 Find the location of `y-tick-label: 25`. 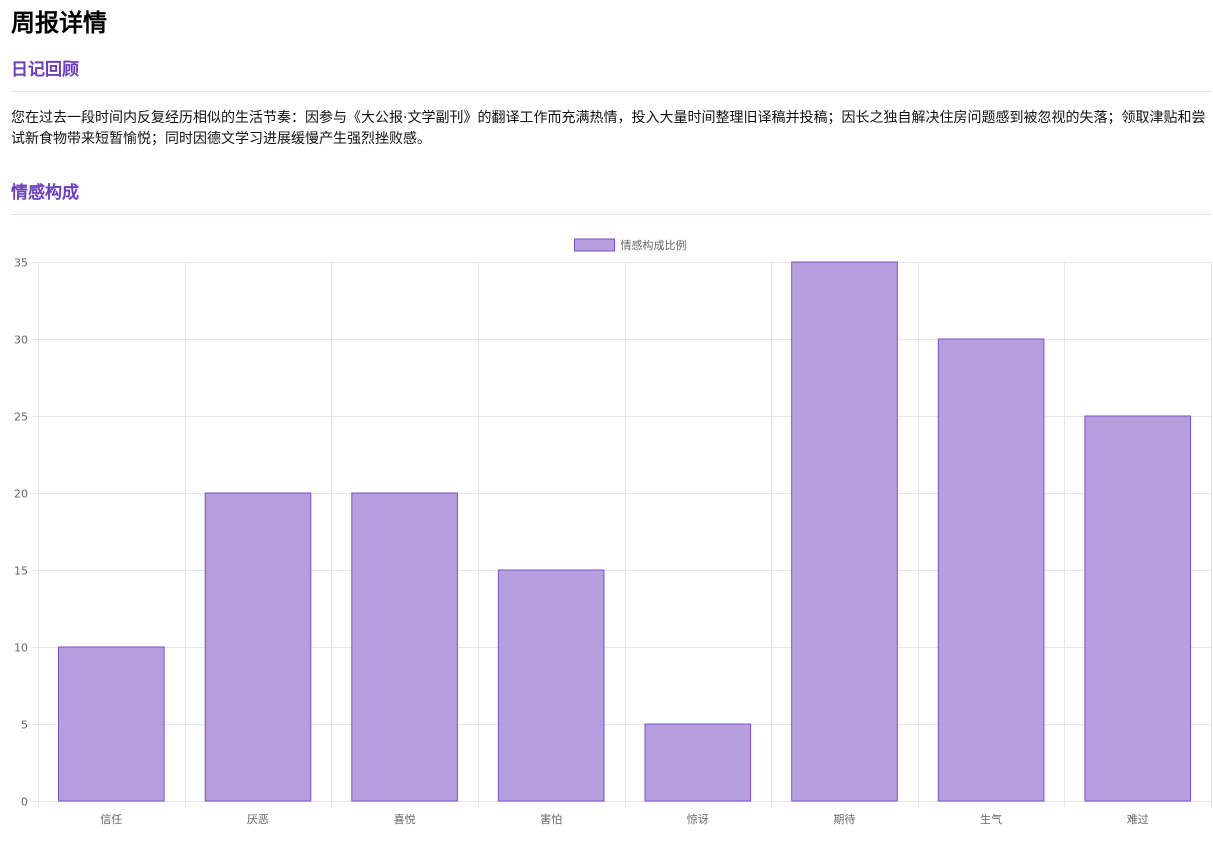

y-tick-label: 25 is located at coordinates (21, 417).